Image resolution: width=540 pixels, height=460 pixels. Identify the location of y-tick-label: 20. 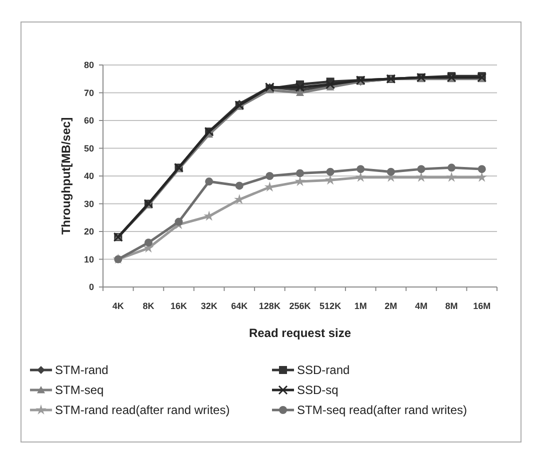
(89, 231).